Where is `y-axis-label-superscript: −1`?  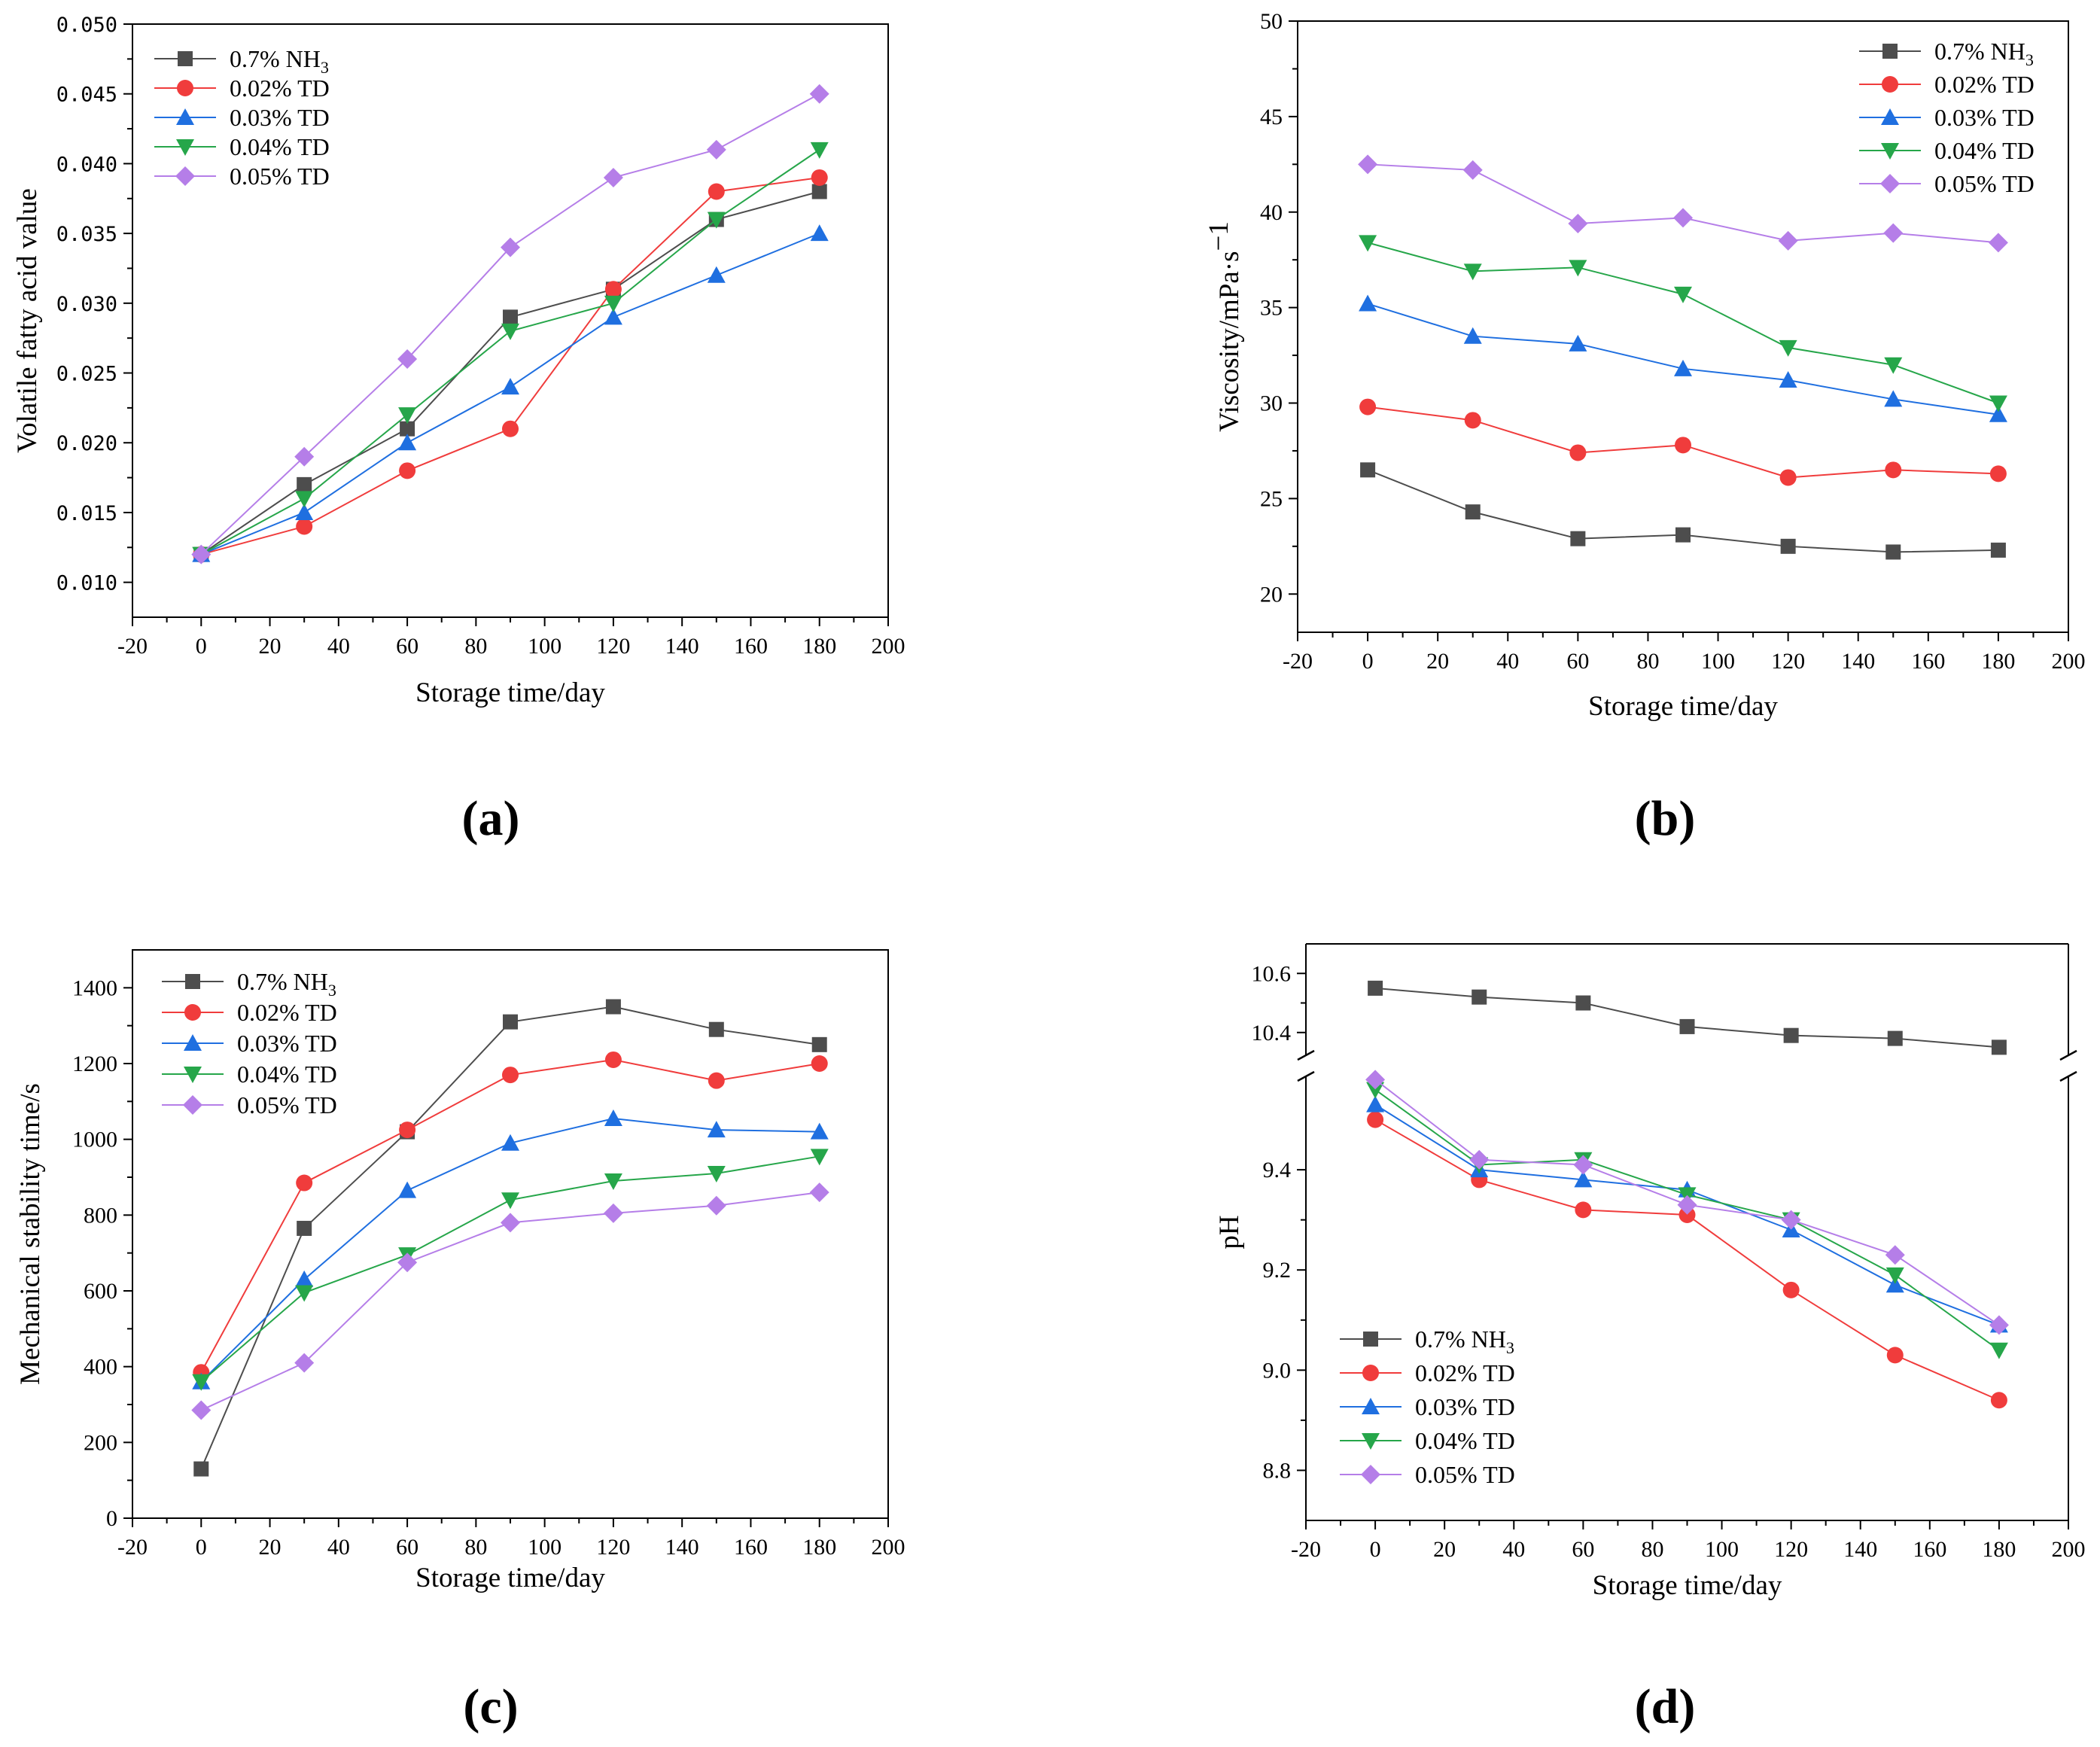 y-axis-label-superscript: −1 is located at coordinates (1219, 236).